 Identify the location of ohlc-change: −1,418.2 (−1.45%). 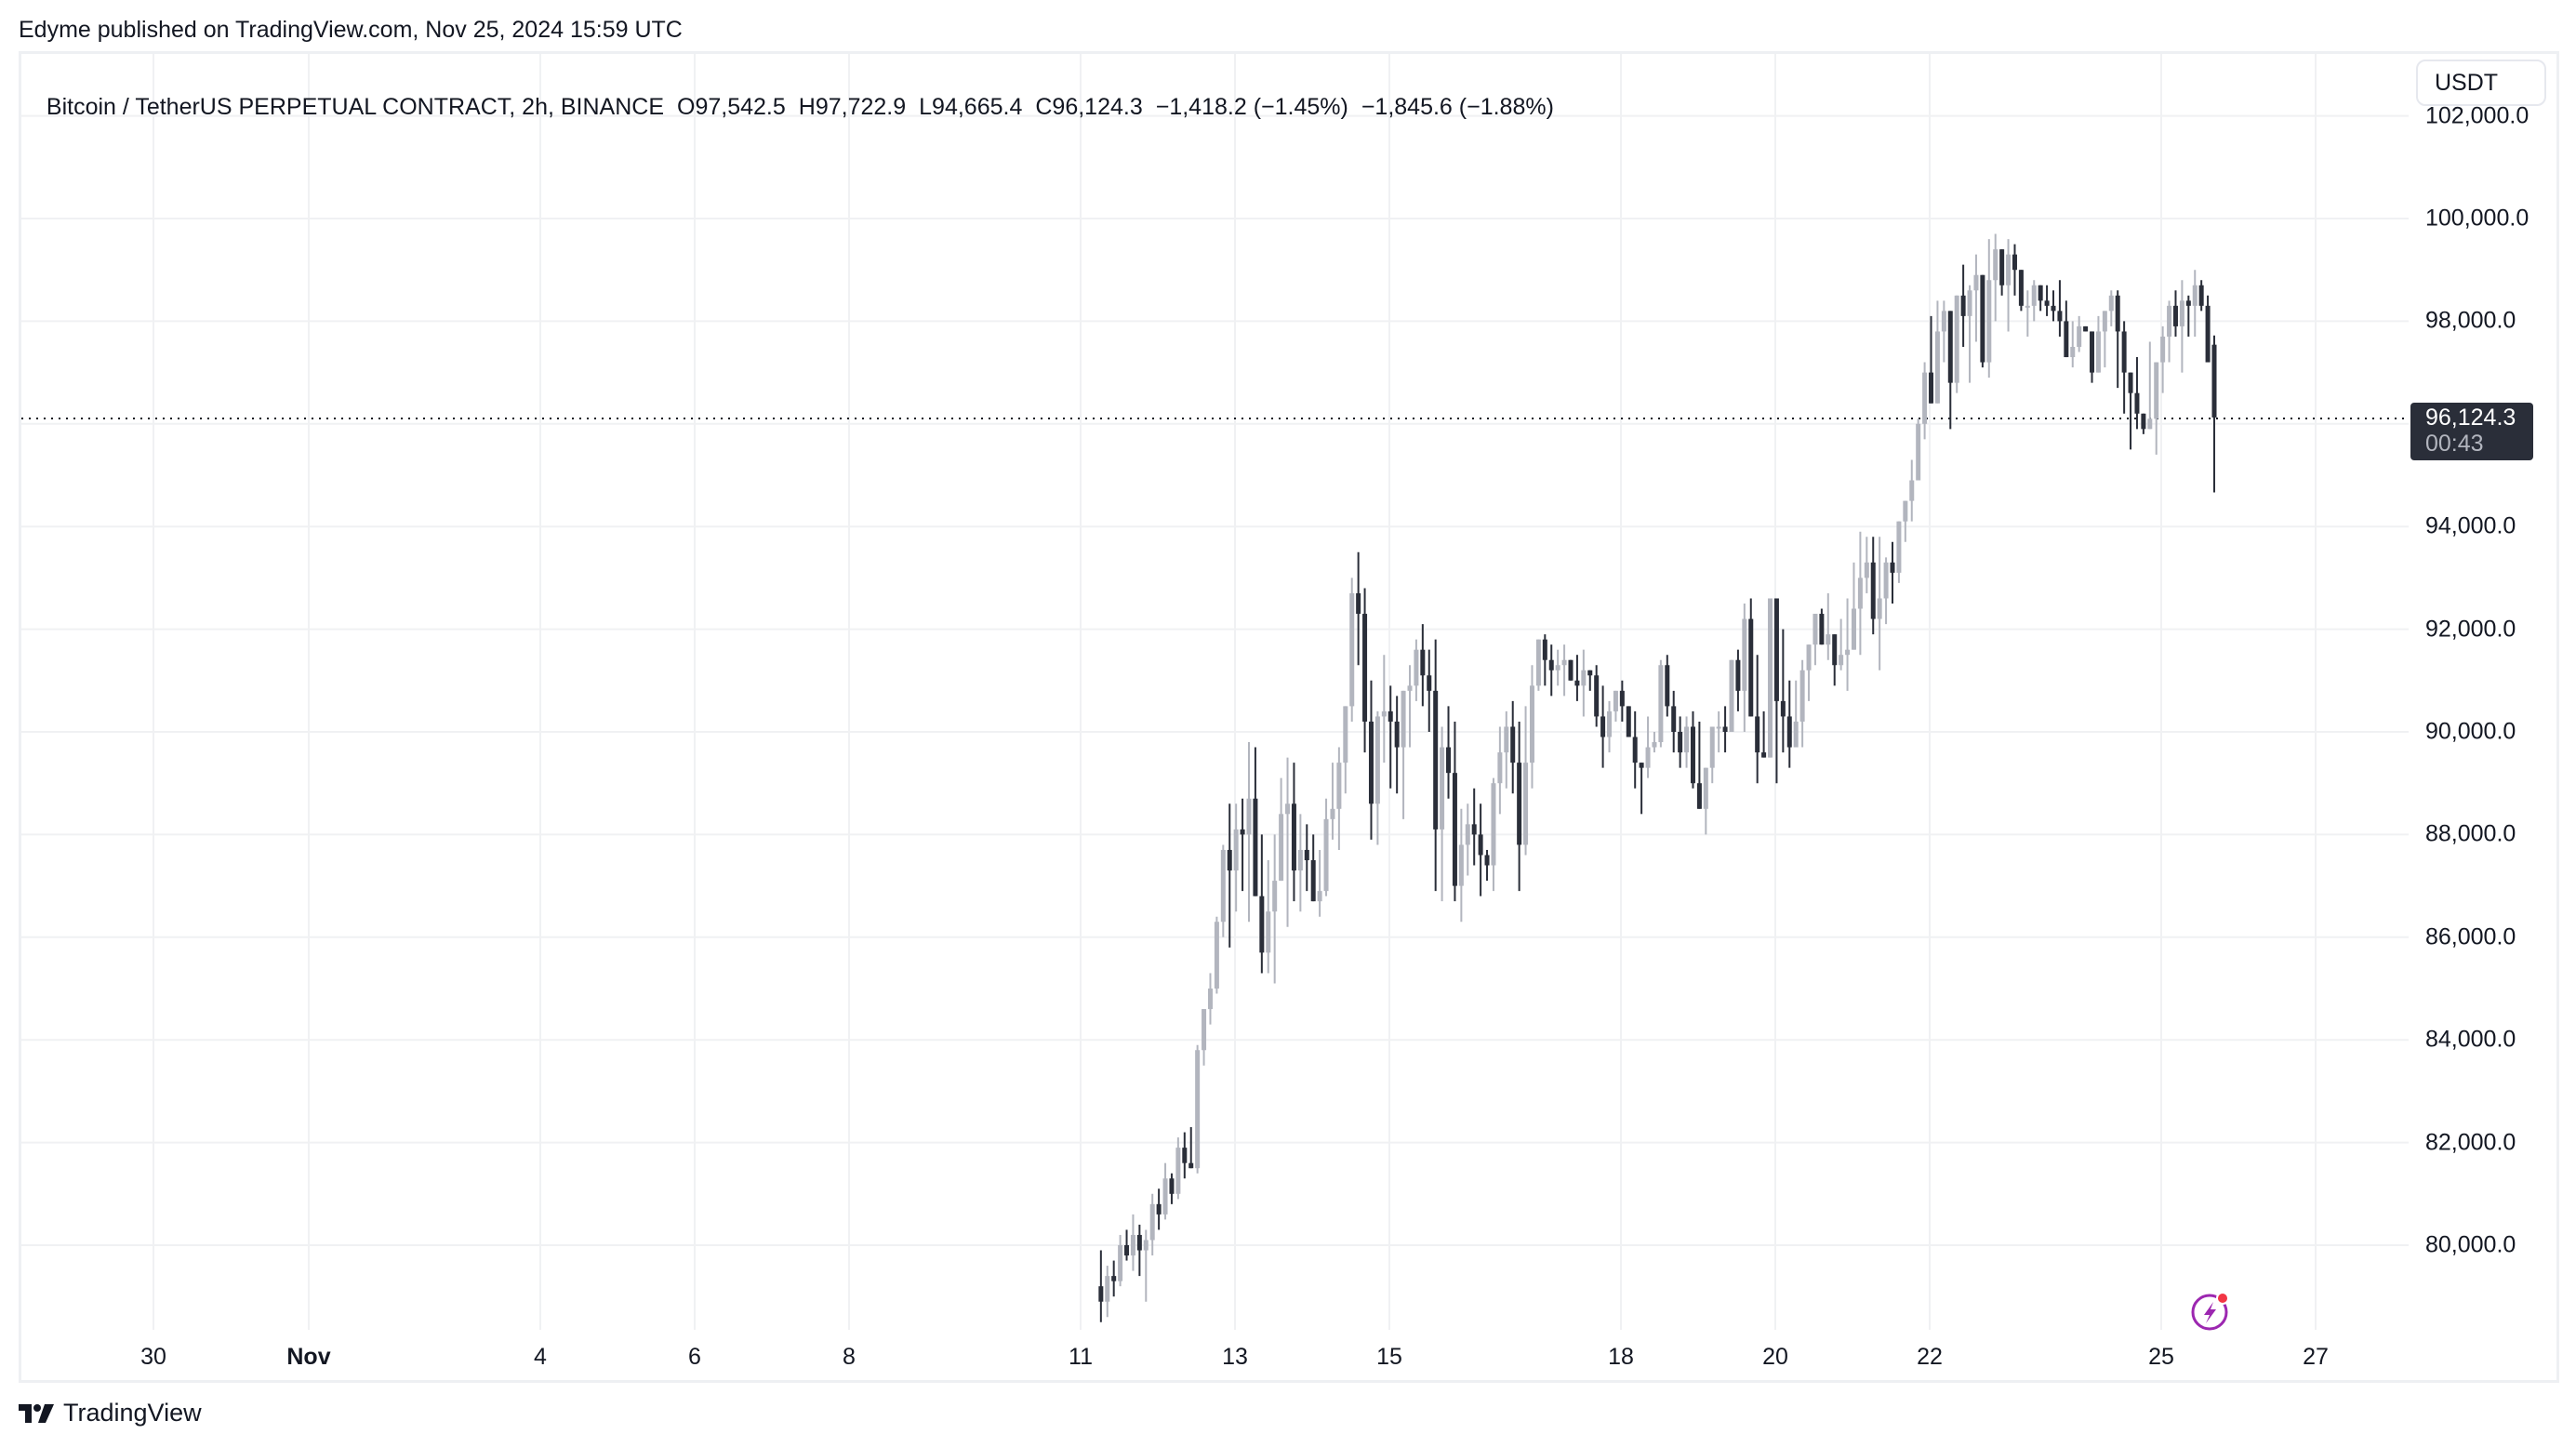
(1251, 107).